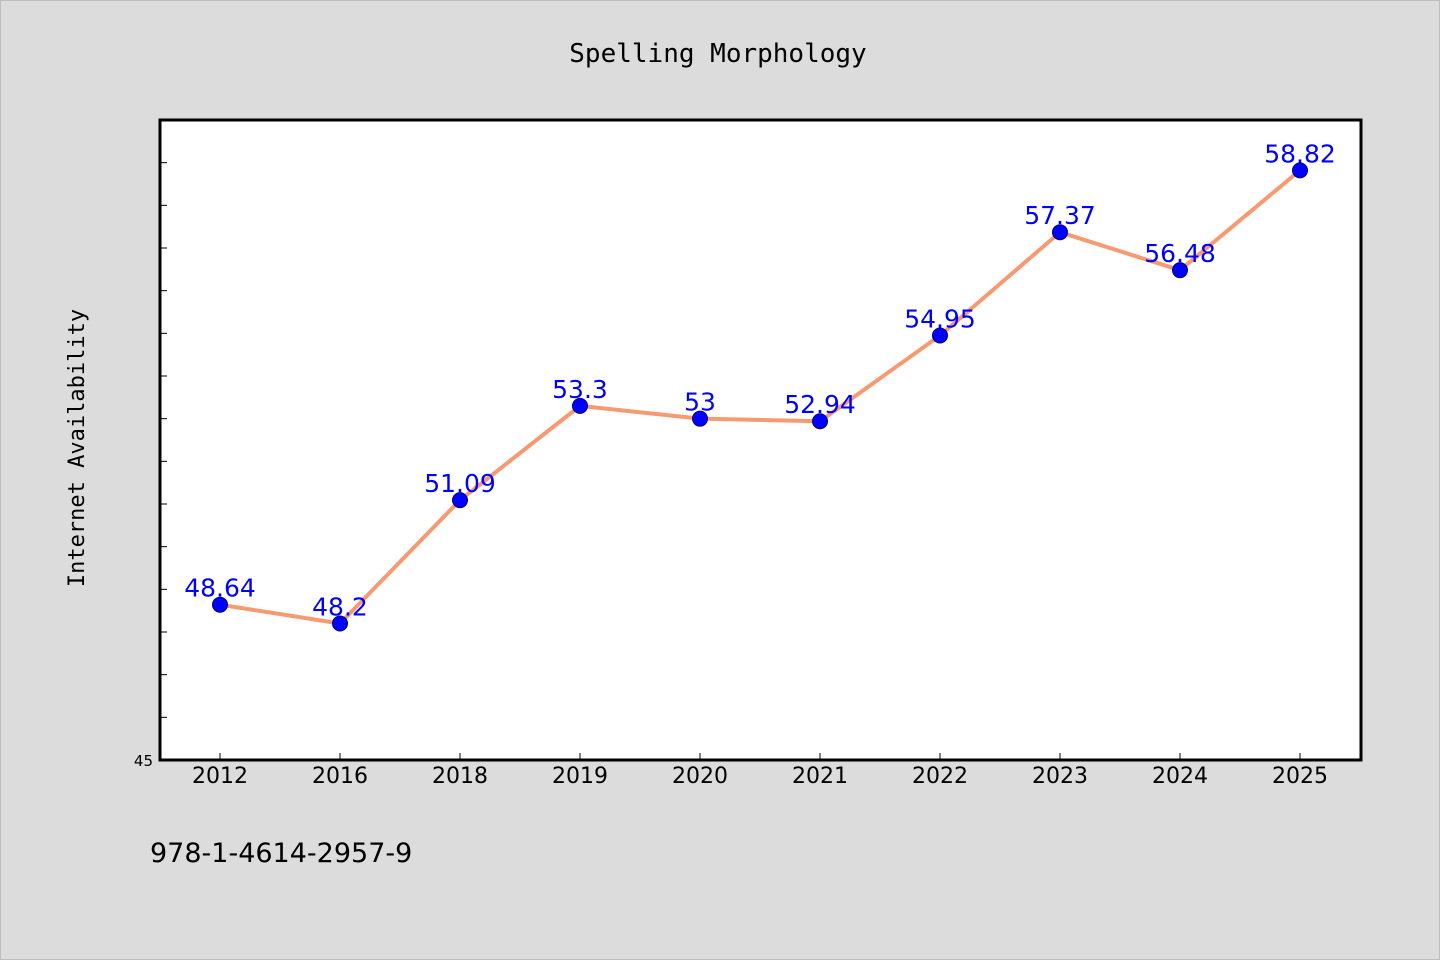 Image resolution: width=1440 pixels, height=960 pixels. I want to click on data-label: 48.64, so click(220, 588).